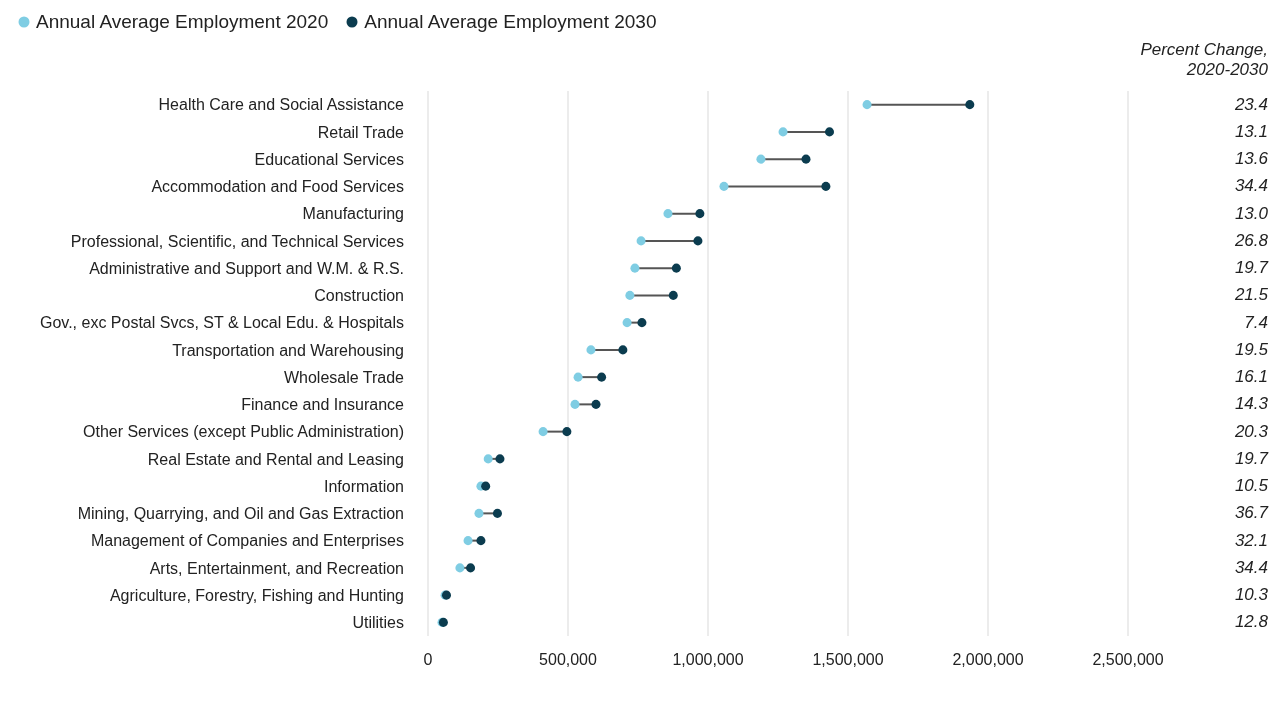 The width and height of the screenshot is (1275, 725). Describe the element at coordinates (323, 405) in the screenshot. I see `y-tick-label: Finance and Insurance` at that location.